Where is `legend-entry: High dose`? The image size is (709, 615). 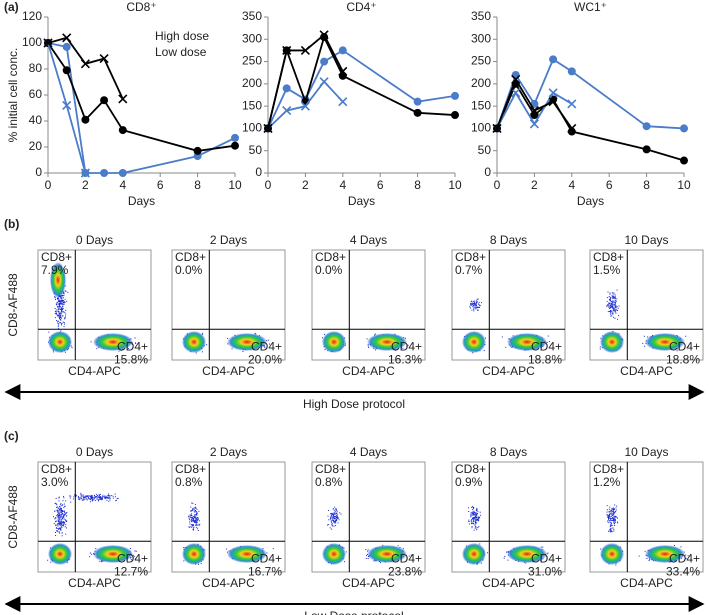 legend-entry: High dose is located at coordinates (182, 36).